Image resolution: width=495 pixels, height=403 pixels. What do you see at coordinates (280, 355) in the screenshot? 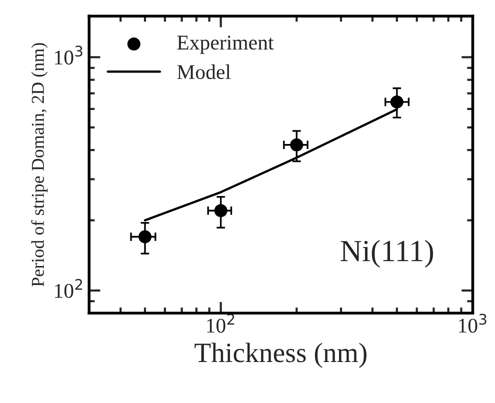
I see `x-axis-title: Thickness (nm)` at bounding box center [280, 355].